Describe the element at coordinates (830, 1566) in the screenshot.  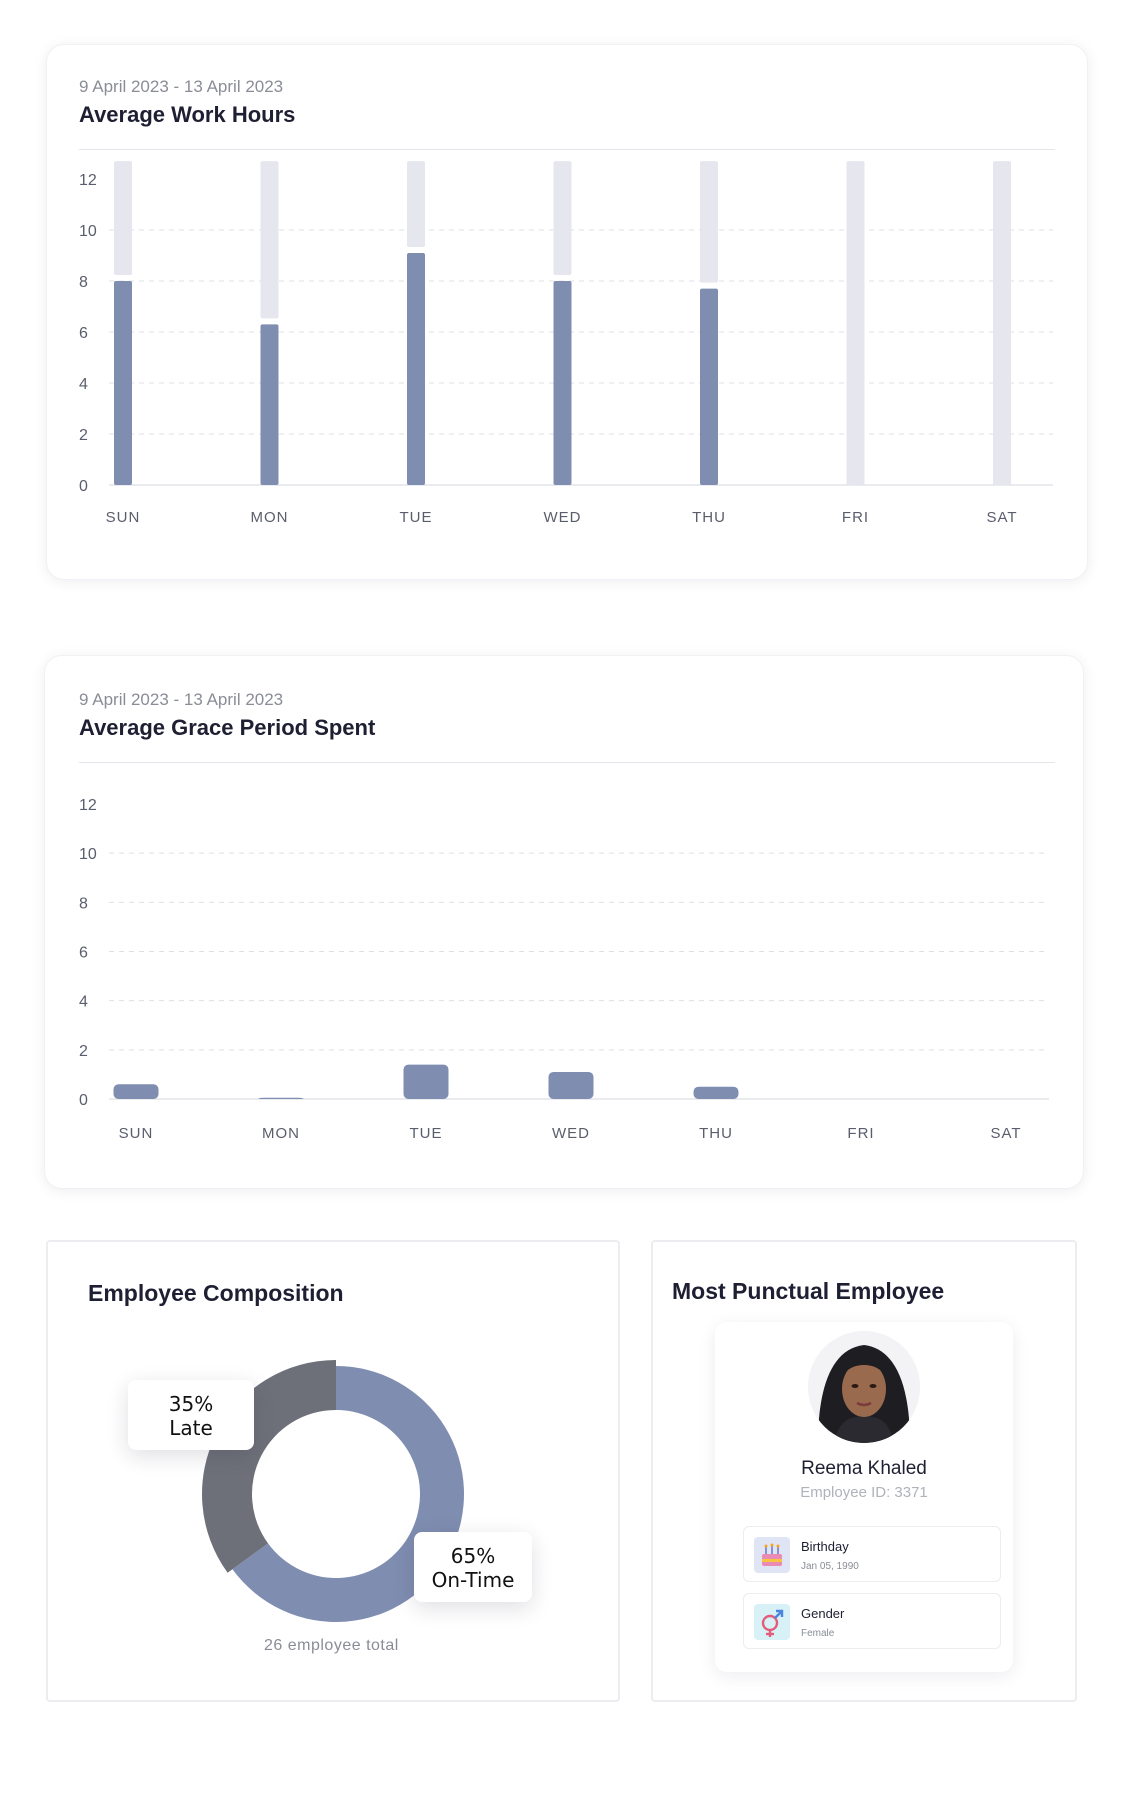
I see `birthday-value: Jan 05, 1990` at that location.